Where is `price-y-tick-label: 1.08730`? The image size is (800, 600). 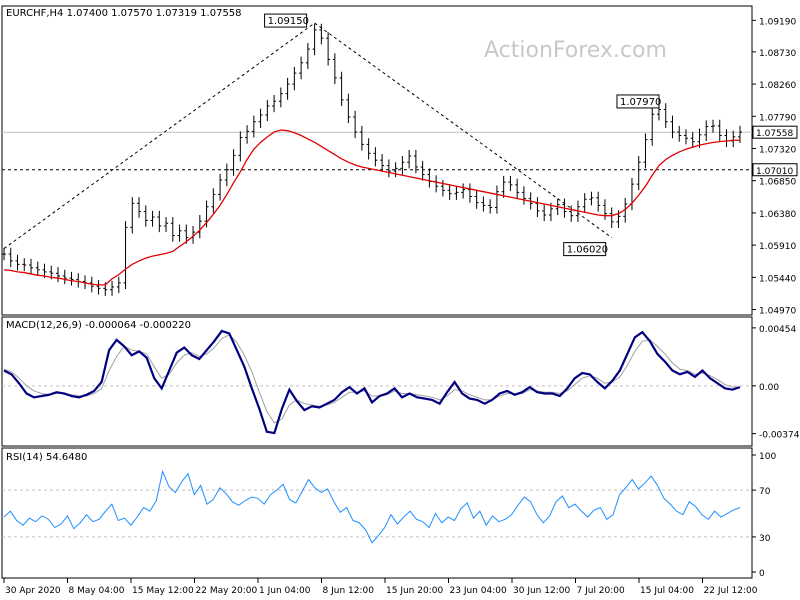
price-y-tick-label: 1.08730 is located at coordinates (777, 54).